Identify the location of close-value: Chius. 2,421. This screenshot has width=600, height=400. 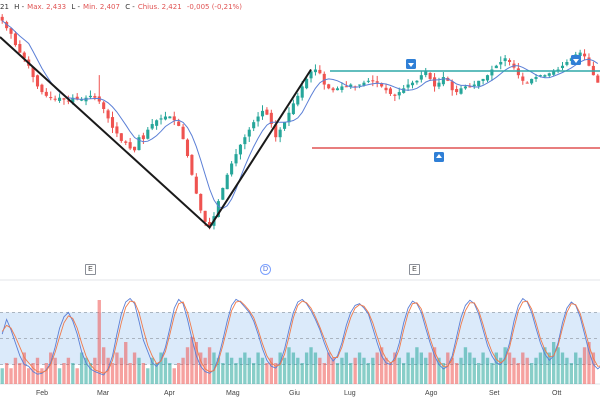
(159, 7).